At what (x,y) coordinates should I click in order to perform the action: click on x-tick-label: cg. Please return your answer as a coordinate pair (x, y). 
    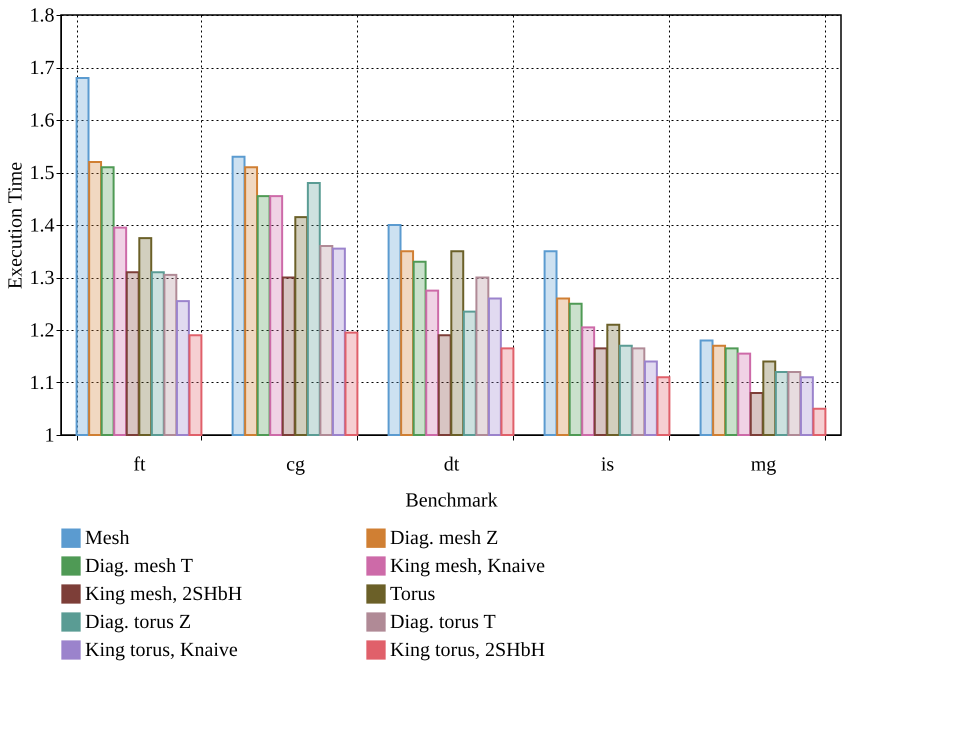
    Looking at the image, I should click on (295, 465).